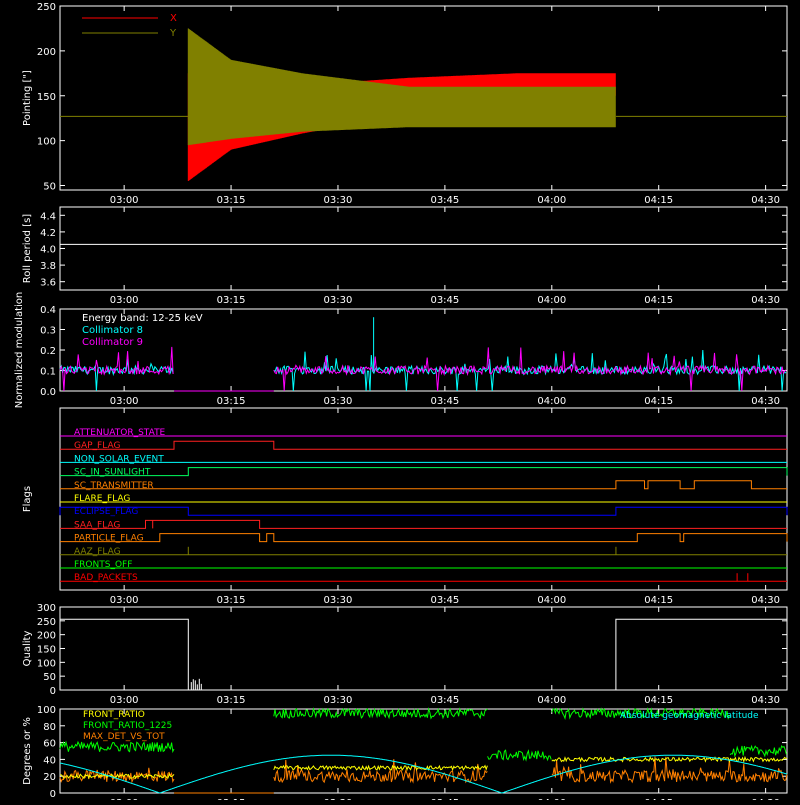  Describe the element at coordinates (97, 552) in the screenshot. I see `flag-label-aaz_flag: AAZ_FLAG` at that location.